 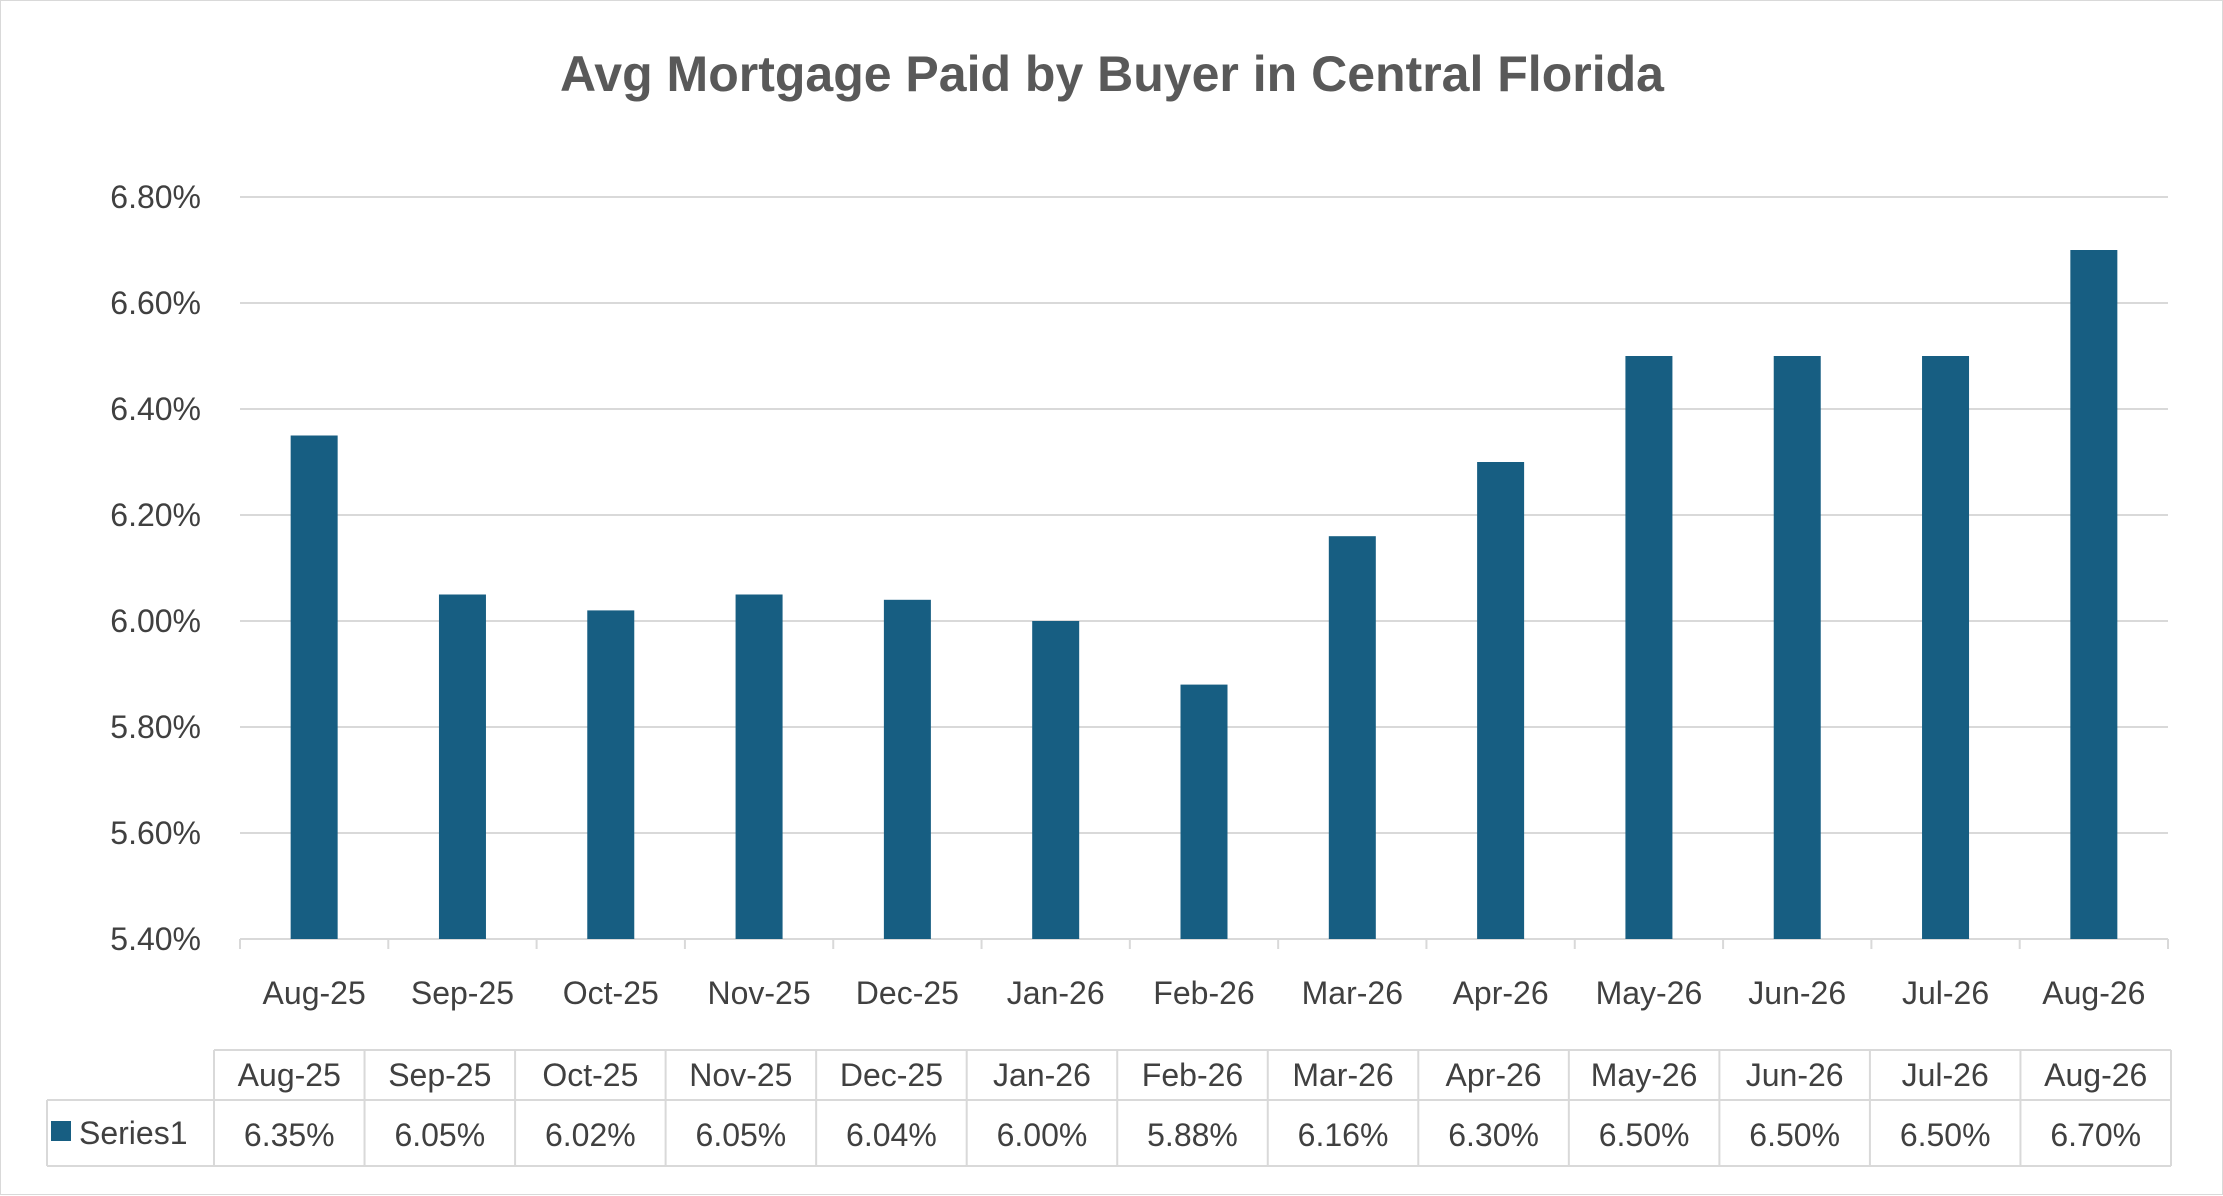 I want to click on table-value-cell: 6.16%, so click(x=1343, y=1135).